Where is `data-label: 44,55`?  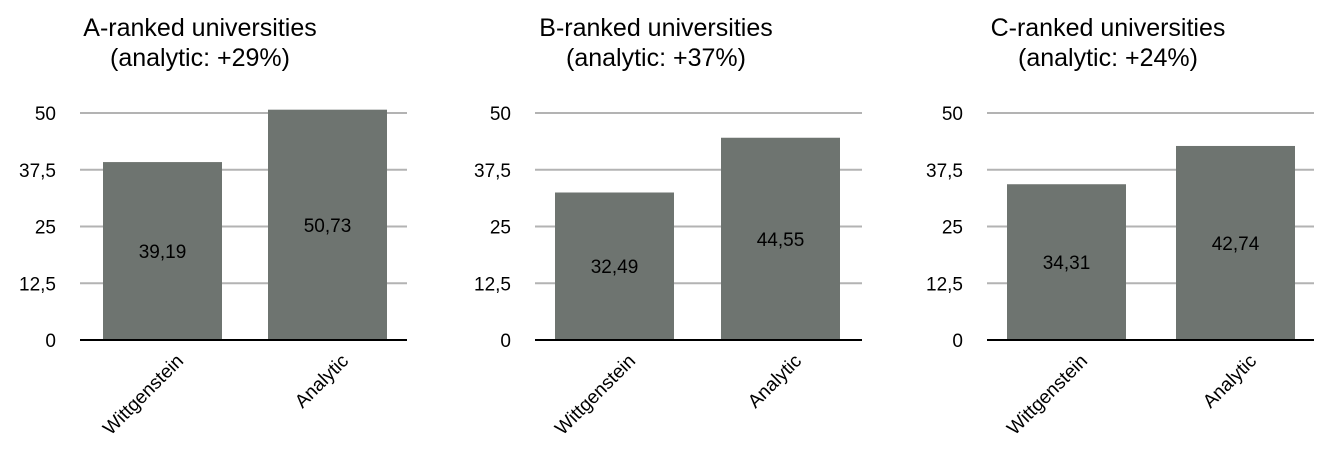 data-label: 44,55 is located at coordinates (781, 240).